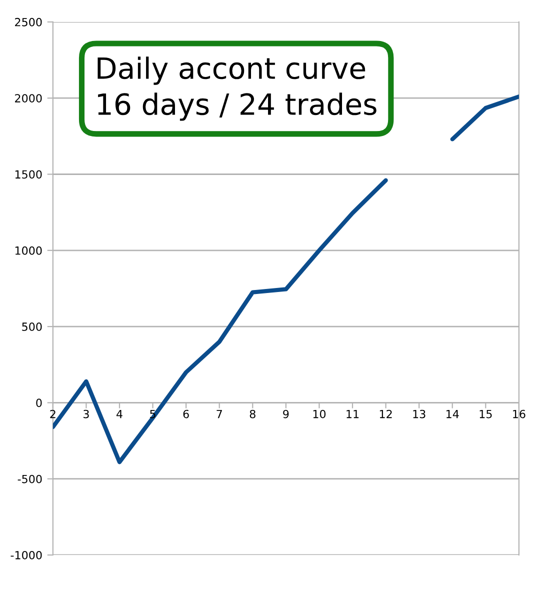 The width and height of the screenshot is (540, 603). What do you see at coordinates (486, 414) in the screenshot?
I see `x-tick-label: 15` at bounding box center [486, 414].